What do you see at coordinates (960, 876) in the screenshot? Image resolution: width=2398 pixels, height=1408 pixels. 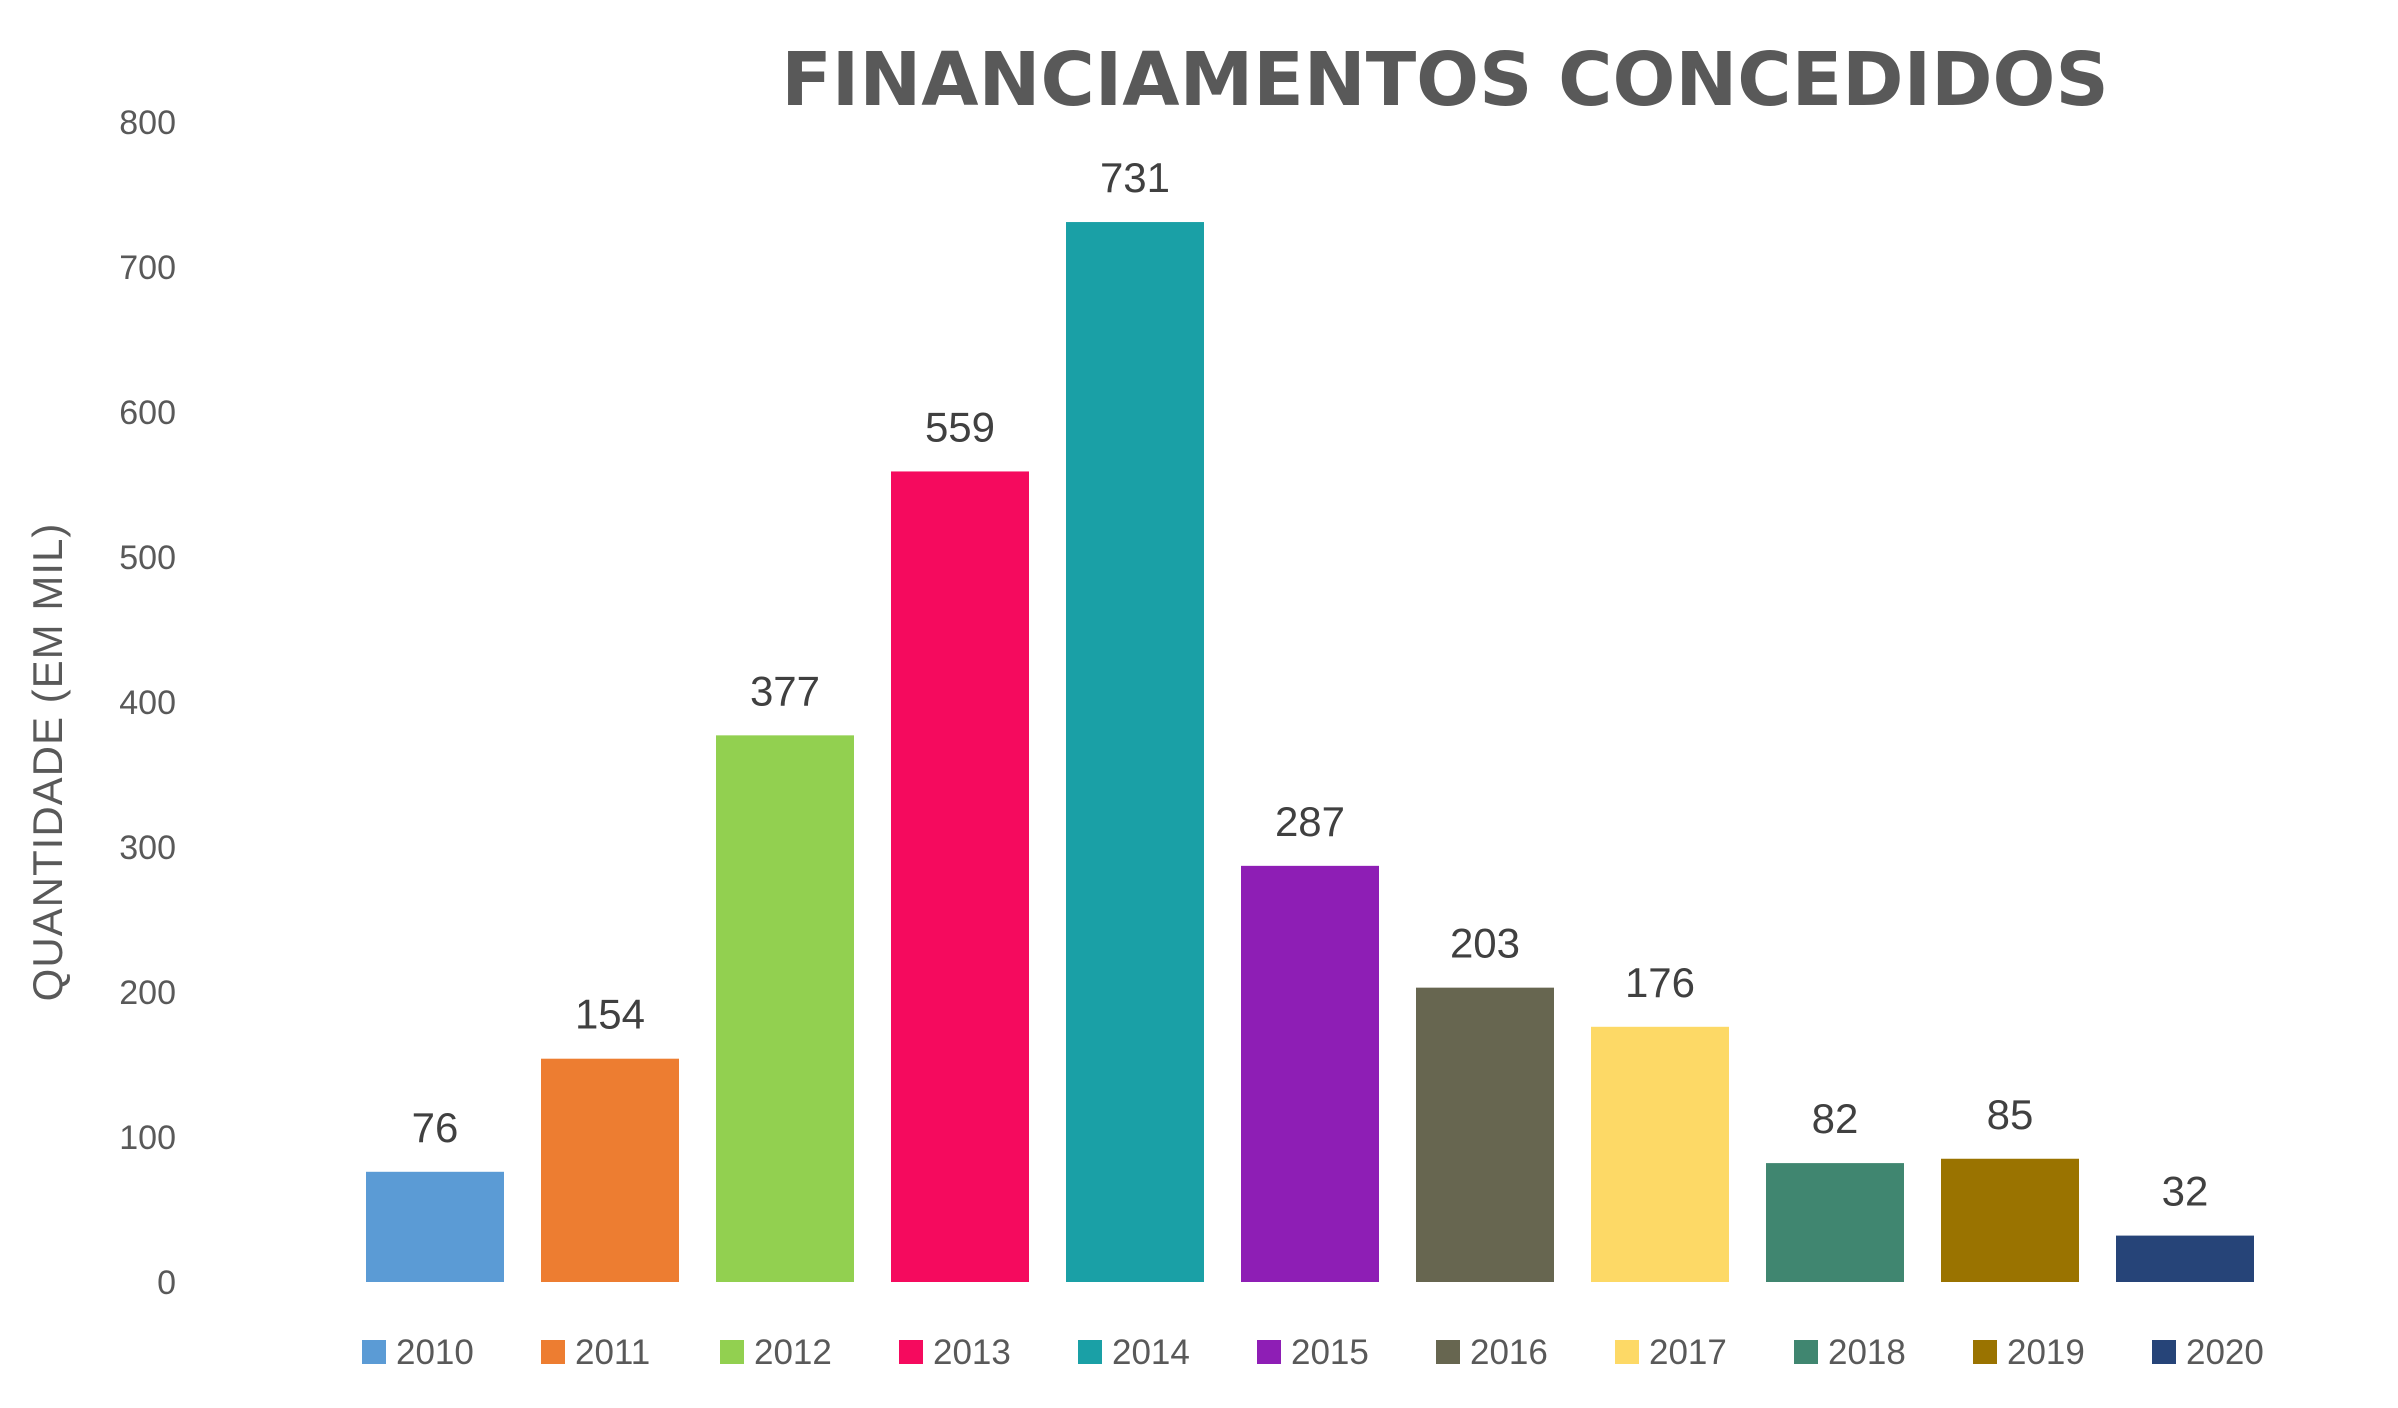 I see `bar-2013` at bounding box center [960, 876].